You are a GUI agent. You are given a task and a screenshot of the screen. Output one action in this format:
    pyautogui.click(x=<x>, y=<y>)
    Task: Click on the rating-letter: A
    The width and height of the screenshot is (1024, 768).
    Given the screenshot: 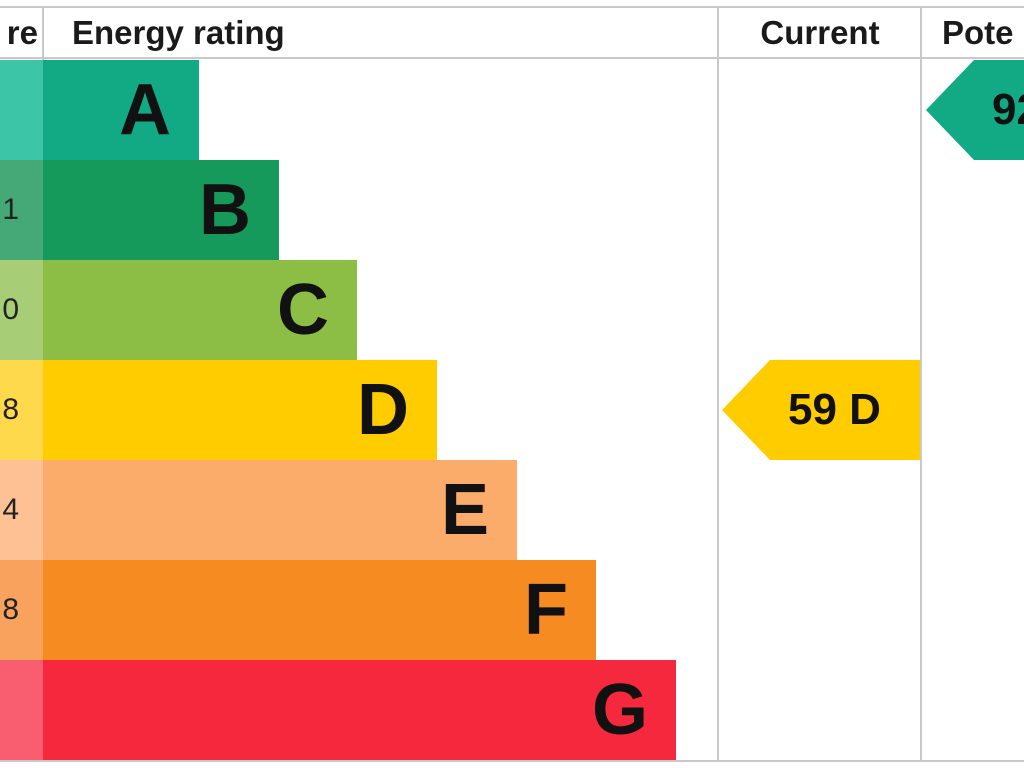 What is the action you would take?
    pyautogui.click(x=145, y=110)
    